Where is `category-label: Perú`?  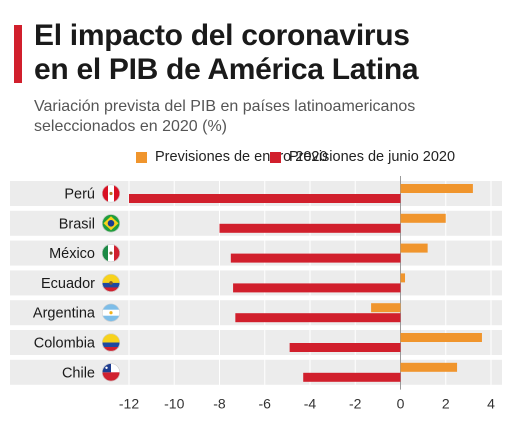 category-label: Perú is located at coordinates (79, 195).